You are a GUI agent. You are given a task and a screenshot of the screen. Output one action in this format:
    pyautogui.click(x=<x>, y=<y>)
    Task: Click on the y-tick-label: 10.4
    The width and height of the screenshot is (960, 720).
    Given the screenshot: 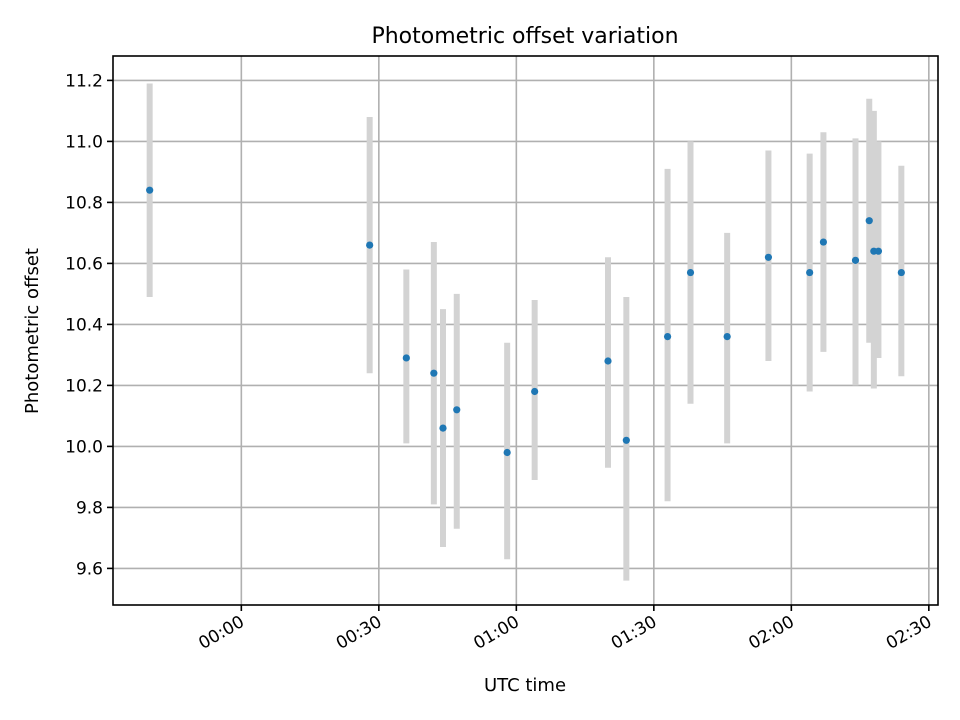 What is the action you would take?
    pyautogui.click(x=84, y=325)
    